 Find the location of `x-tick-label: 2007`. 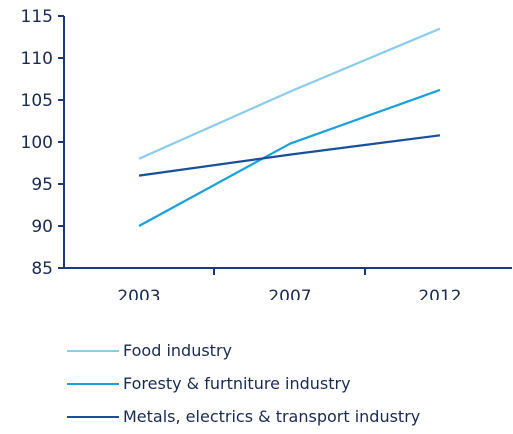

x-tick-label: 2007 is located at coordinates (289, 293).